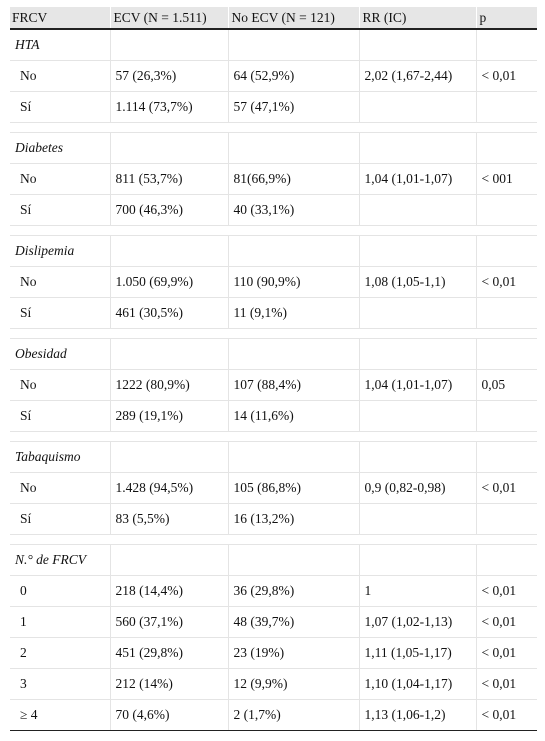 This screenshot has width=545, height=741. What do you see at coordinates (168, 282) in the screenshot?
I see `cell-ecv: 1.050 (69,9%)` at bounding box center [168, 282].